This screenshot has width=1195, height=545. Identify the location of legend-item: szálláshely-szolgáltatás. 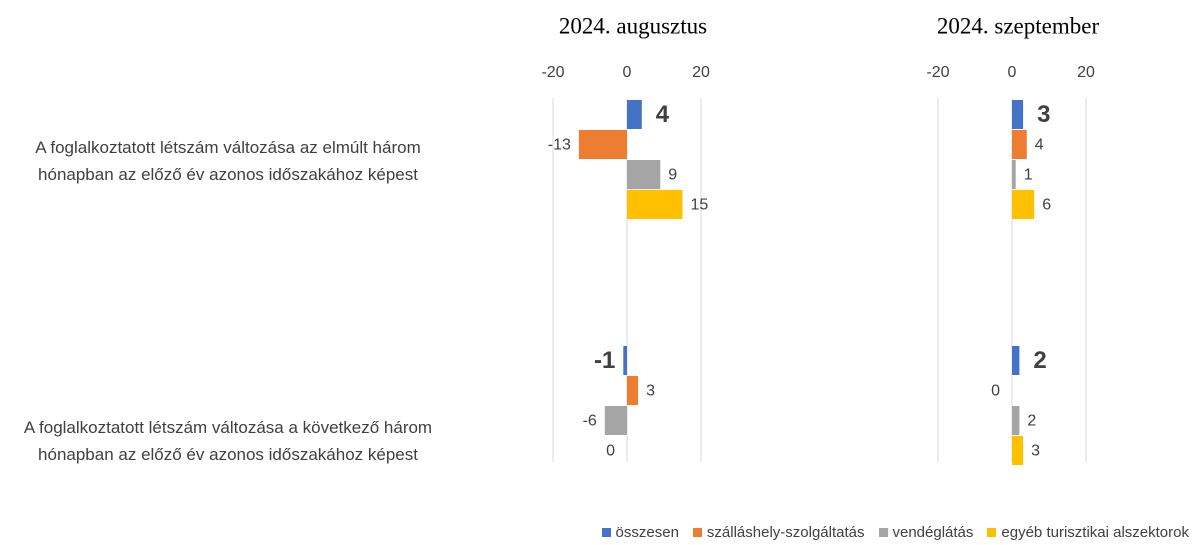
(778, 532).